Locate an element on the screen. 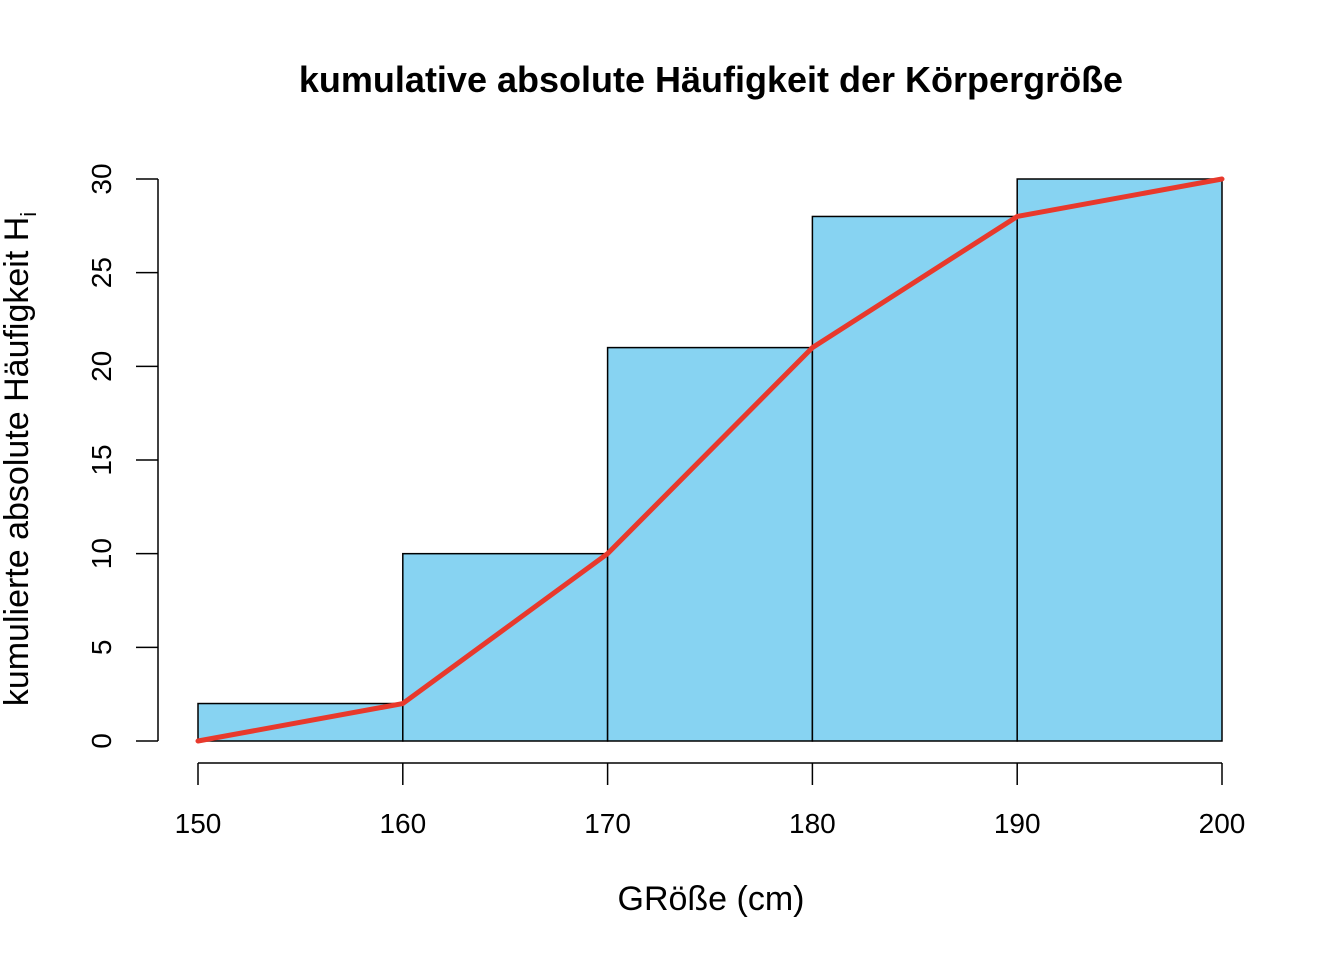 The width and height of the screenshot is (1344, 960). x-axis-label: GRöße (cm) is located at coordinates (711, 899).